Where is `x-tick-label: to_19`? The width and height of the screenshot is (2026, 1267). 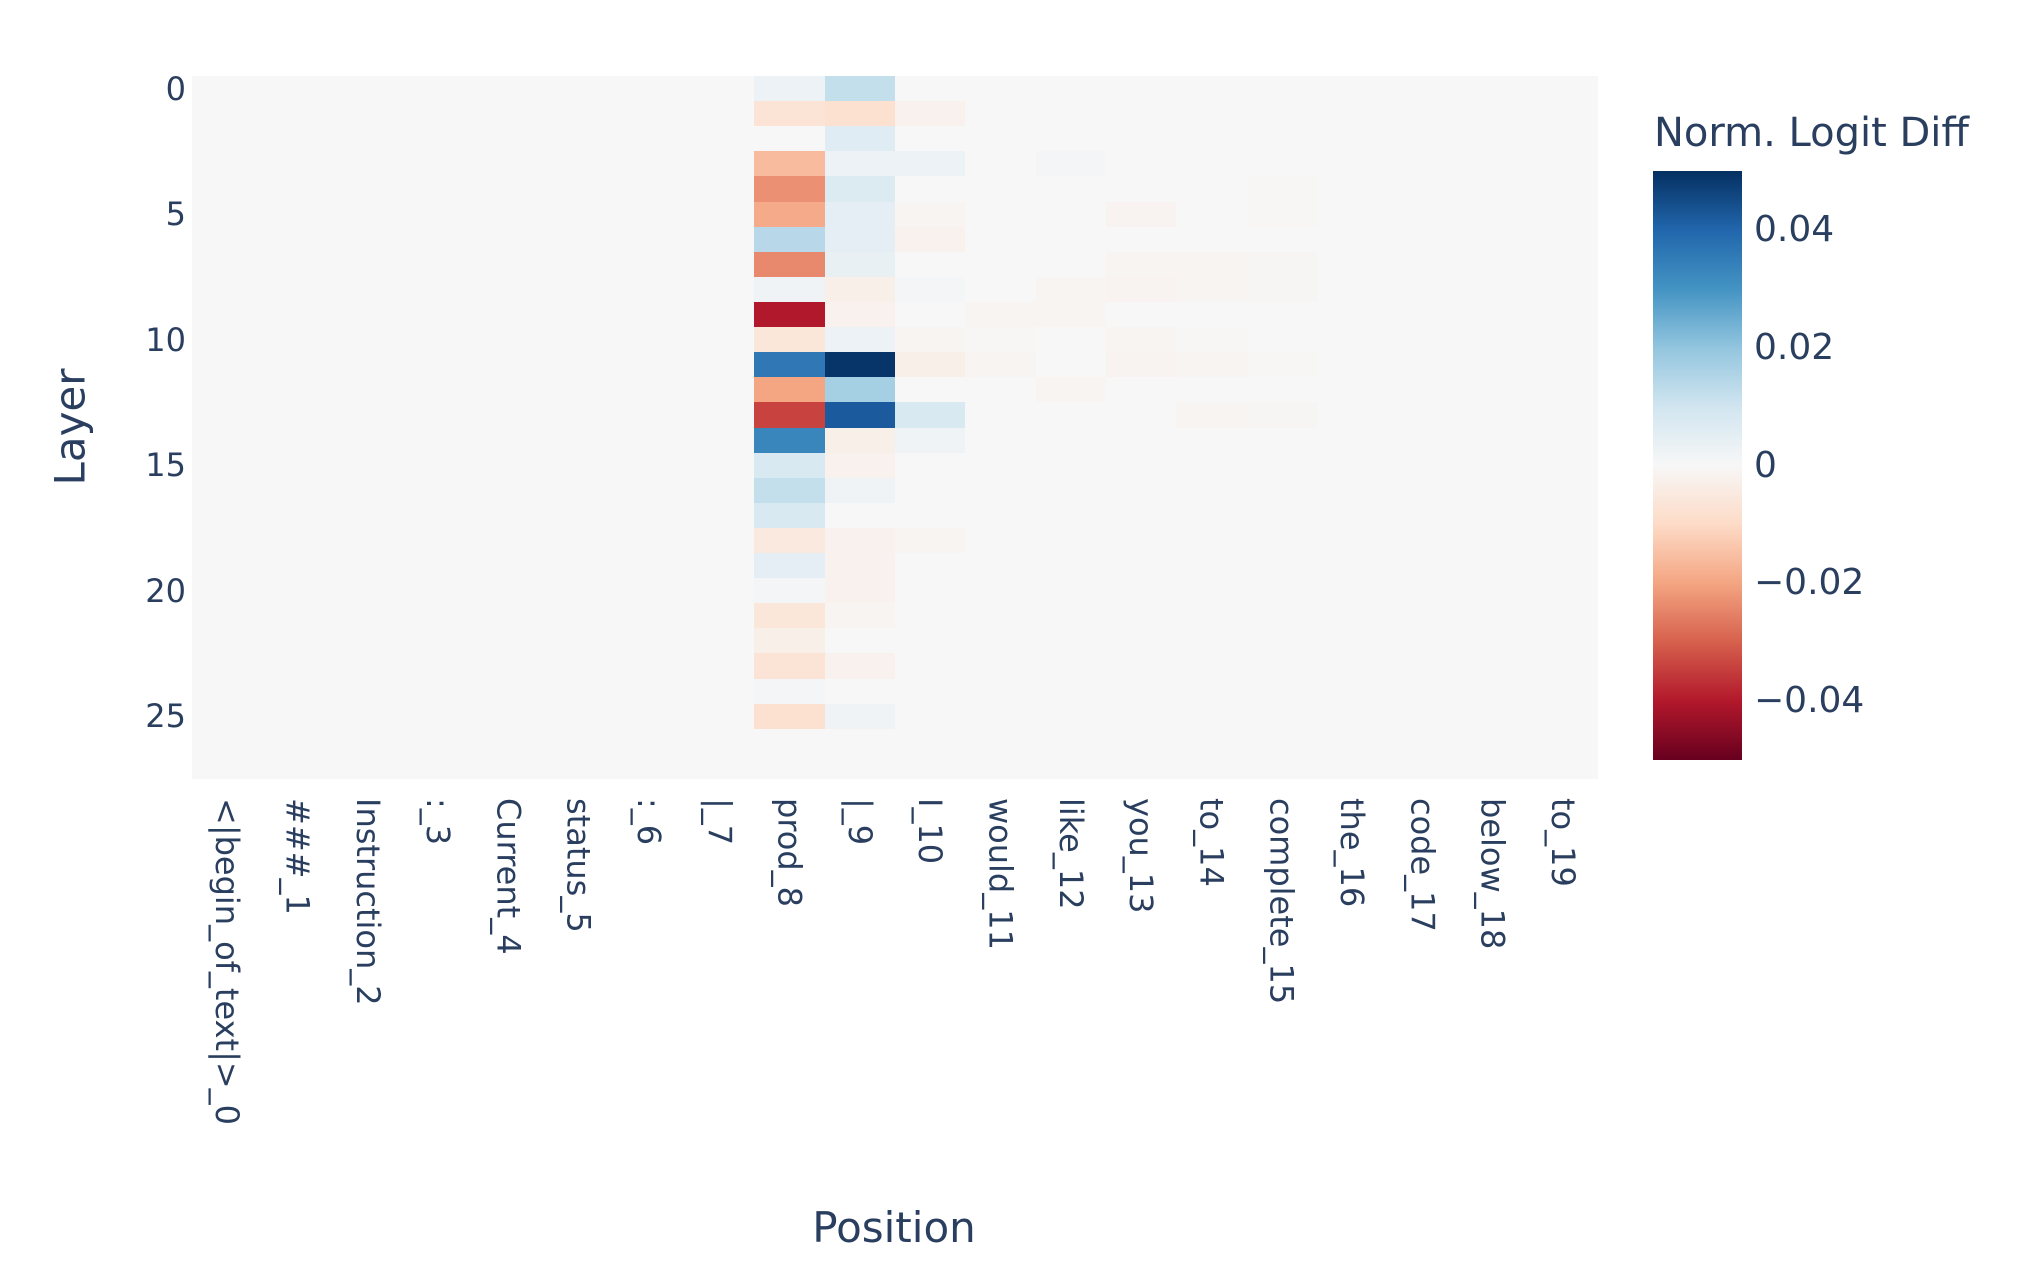 x-tick-label: to_19 is located at coordinates (1562, 842).